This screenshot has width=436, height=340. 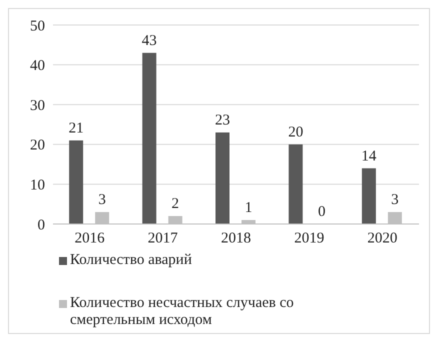 I want to click on x-tick-label: 2019, so click(x=309, y=238).